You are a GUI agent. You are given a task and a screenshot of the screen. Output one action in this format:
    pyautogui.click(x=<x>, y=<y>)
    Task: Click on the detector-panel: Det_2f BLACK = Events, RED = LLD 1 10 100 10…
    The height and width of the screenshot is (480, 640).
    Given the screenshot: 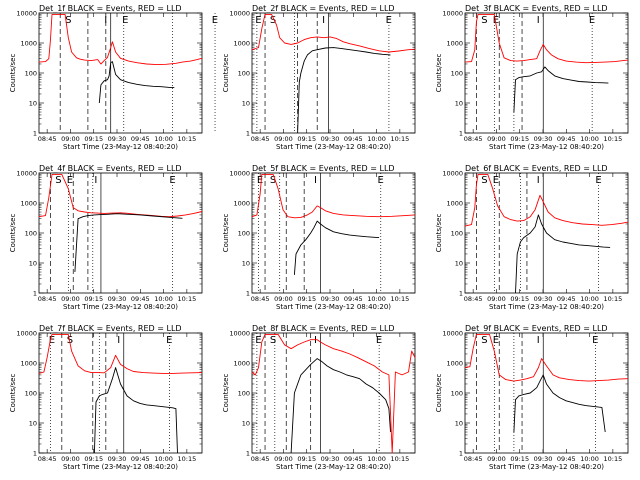 What is the action you would take?
    pyautogui.click(x=319, y=80)
    